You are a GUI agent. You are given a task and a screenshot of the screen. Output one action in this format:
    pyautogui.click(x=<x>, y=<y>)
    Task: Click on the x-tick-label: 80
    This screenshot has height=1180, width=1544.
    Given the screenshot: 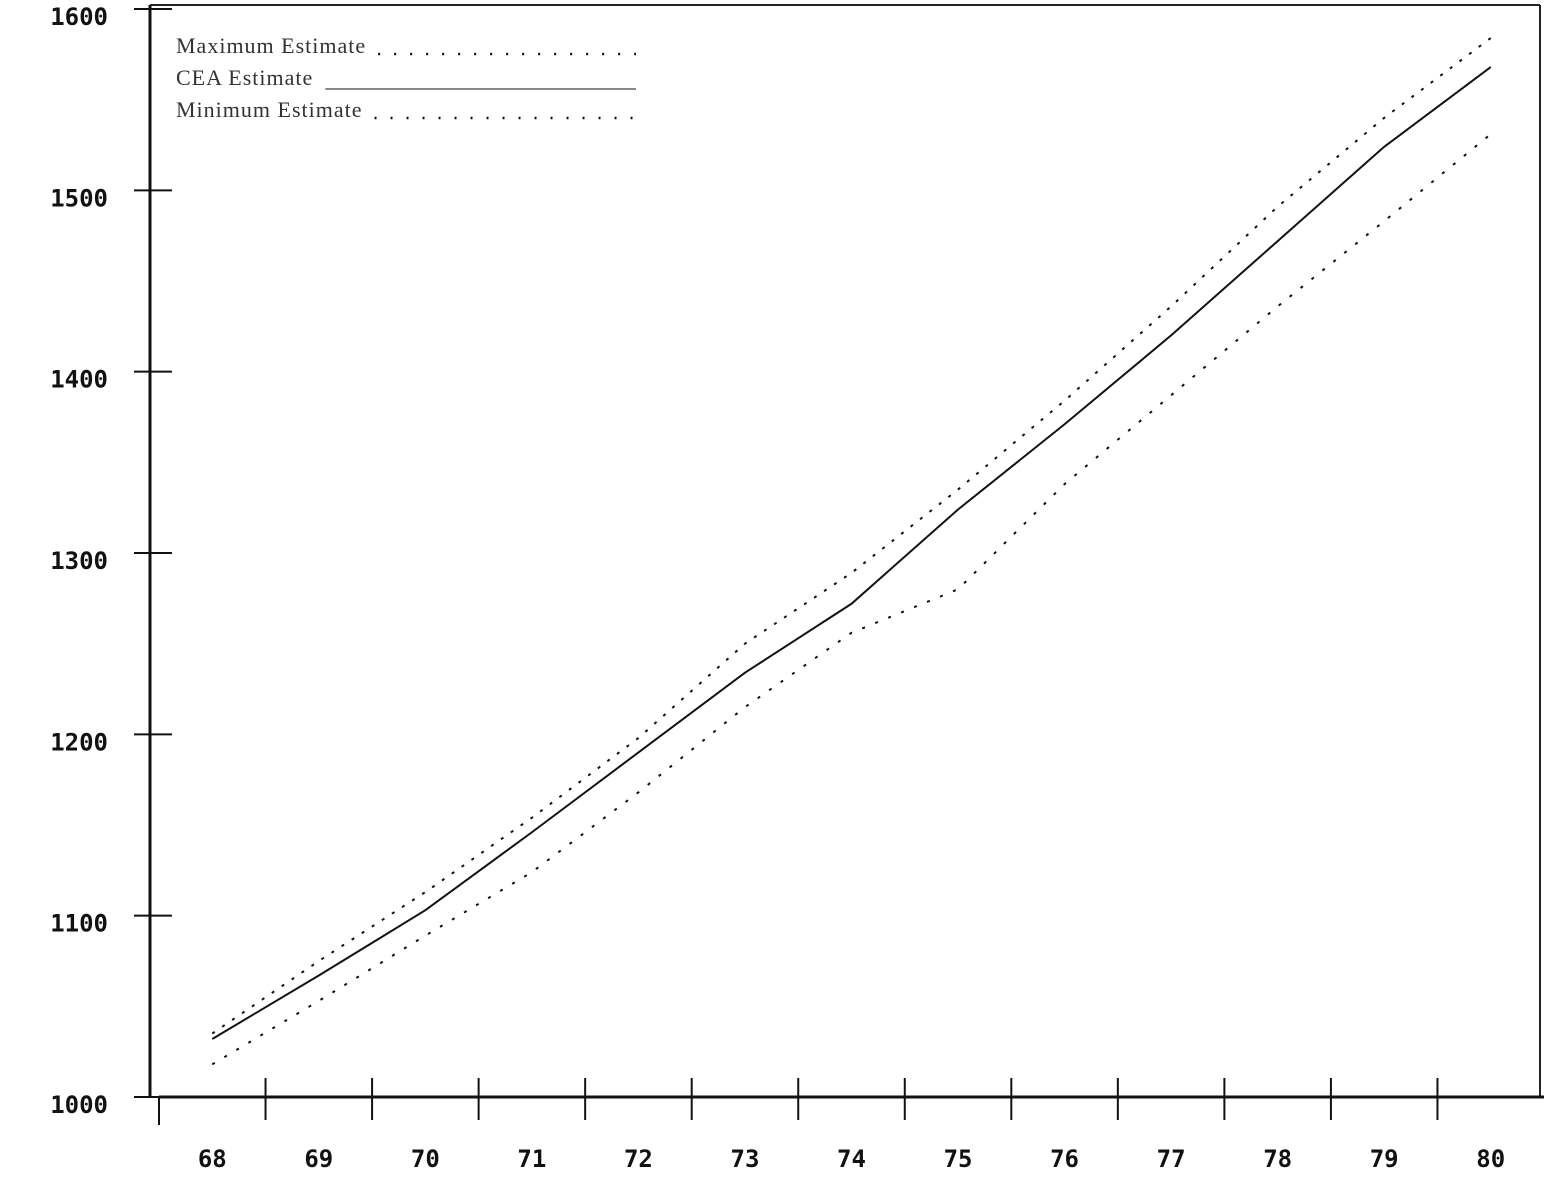 What is the action you would take?
    pyautogui.click(x=1490, y=1159)
    